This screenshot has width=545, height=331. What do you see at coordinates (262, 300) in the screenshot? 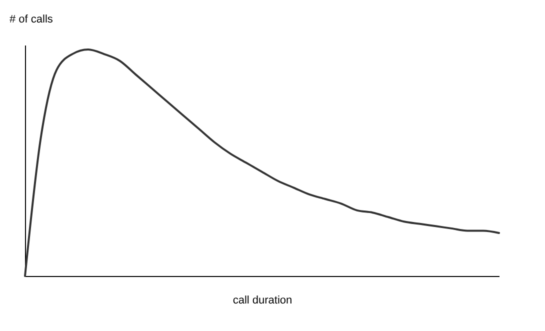
I see `x-axis-title: call duration` at bounding box center [262, 300].